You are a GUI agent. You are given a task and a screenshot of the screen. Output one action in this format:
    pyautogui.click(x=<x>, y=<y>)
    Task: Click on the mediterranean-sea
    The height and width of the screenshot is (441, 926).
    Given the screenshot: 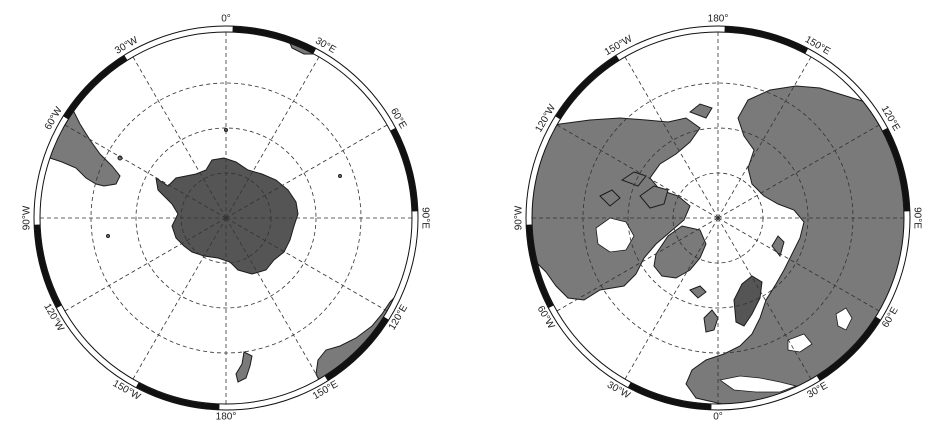 What is the action you would take?
    pyautogui.click(x=758, y=384)
    